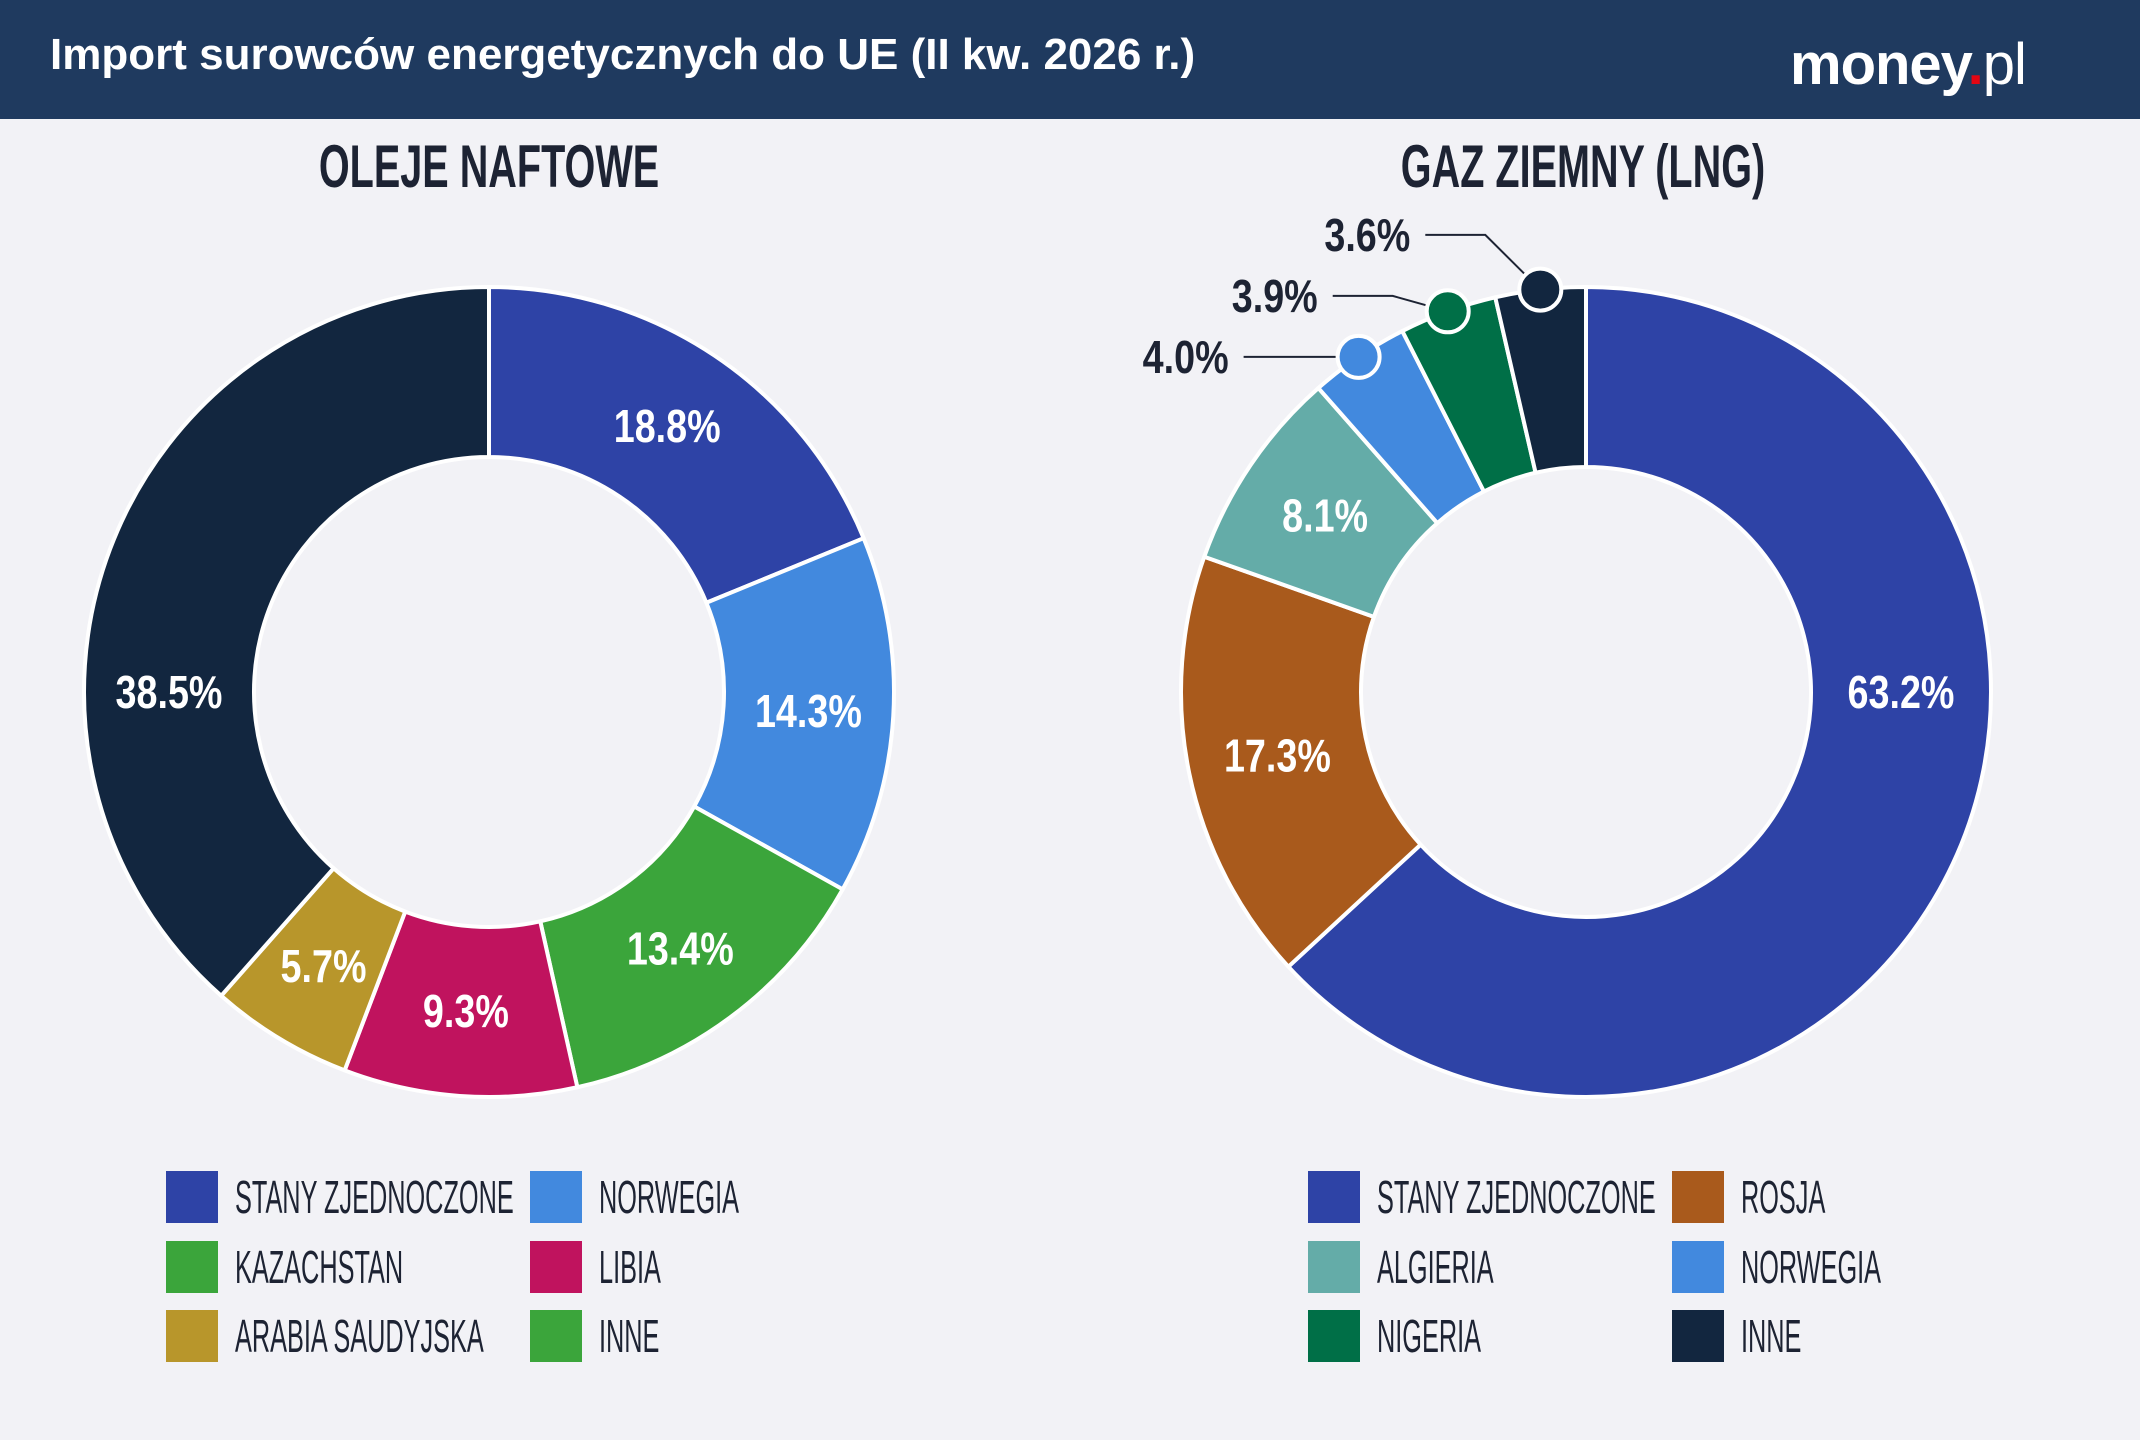 Image resolution: width=2140 pixels, height=1440 pixels. What do you see at coordinates (489, 166) in the screenshot?
I see `chart-title: OLEJE NAFTOWE` at bounding box center [489, 166].